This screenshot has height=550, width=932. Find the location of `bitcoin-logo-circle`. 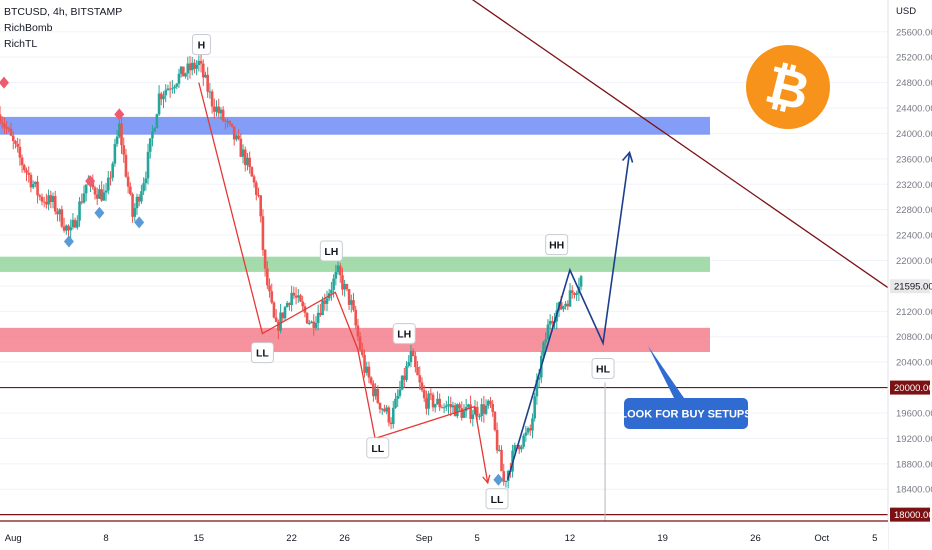

bitcoin-logo-circle is located at coordinates (788, 87).